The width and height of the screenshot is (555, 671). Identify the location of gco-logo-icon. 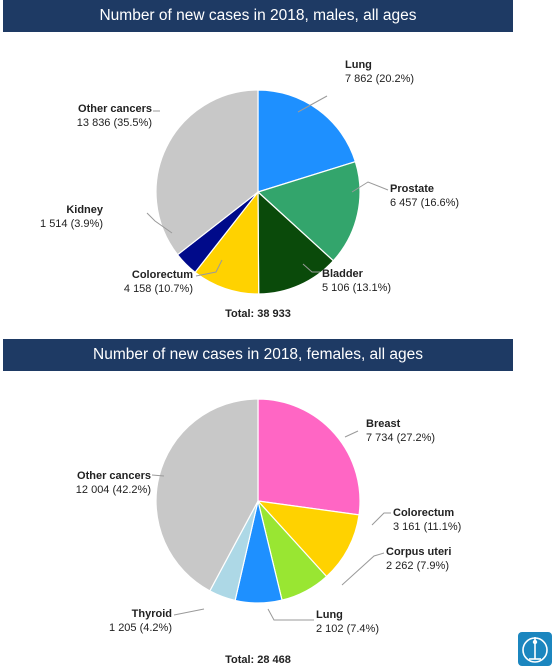
(535, 649).